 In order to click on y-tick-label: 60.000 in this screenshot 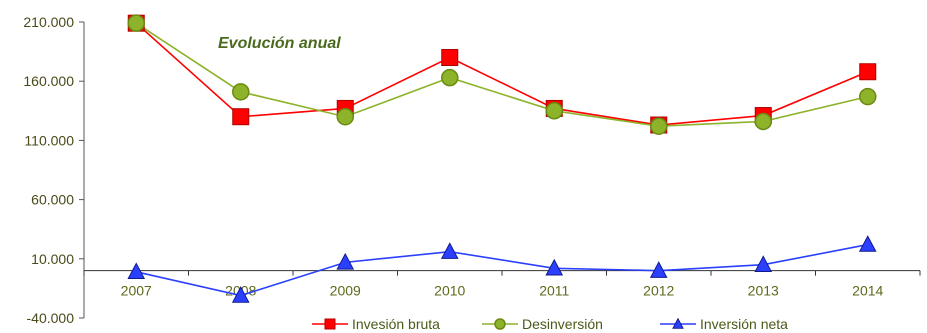, I will do `click(52, 200)`.